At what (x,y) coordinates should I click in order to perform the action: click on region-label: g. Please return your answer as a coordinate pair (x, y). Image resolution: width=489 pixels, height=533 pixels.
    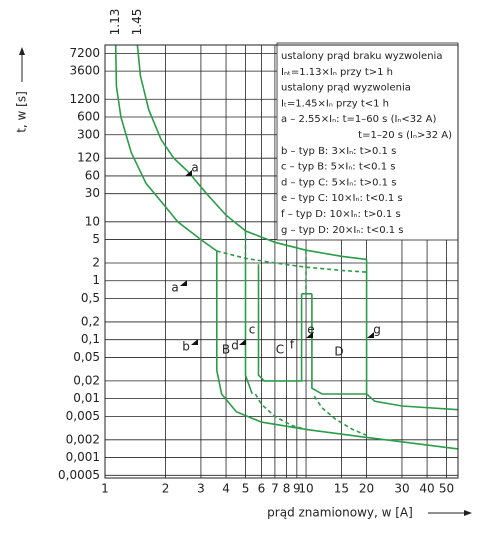
    Looking at the image, I should click on (377, 330).